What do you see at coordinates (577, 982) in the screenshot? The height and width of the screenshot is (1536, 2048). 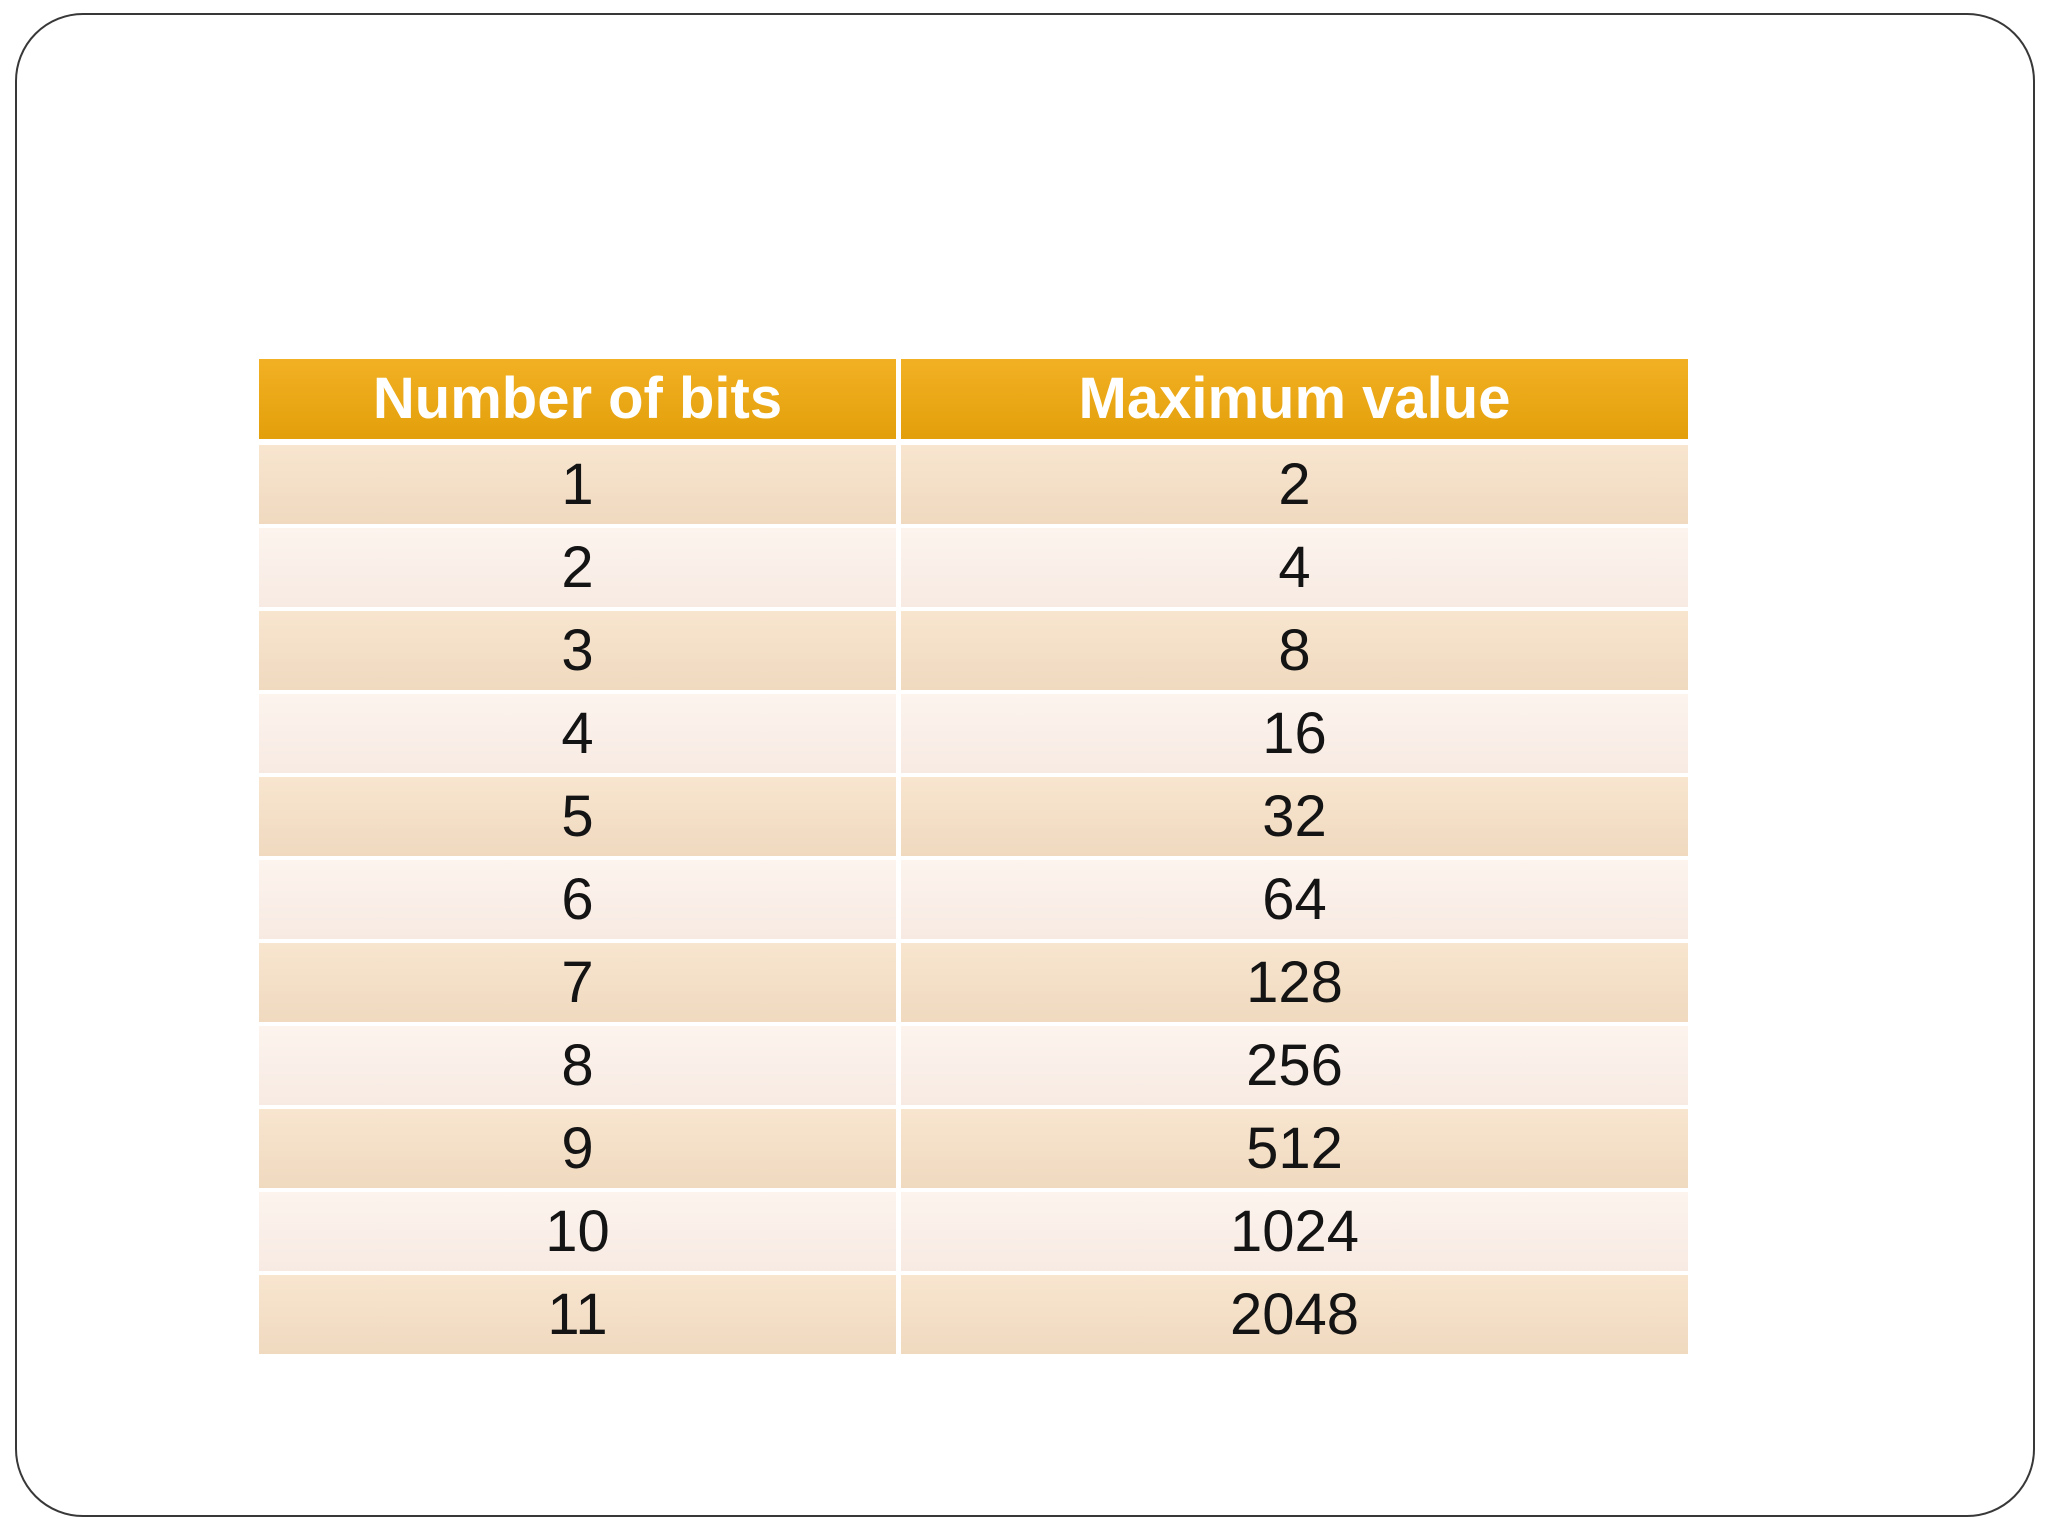 I see `bits-cell: 7` at bounding box center [577, 982].